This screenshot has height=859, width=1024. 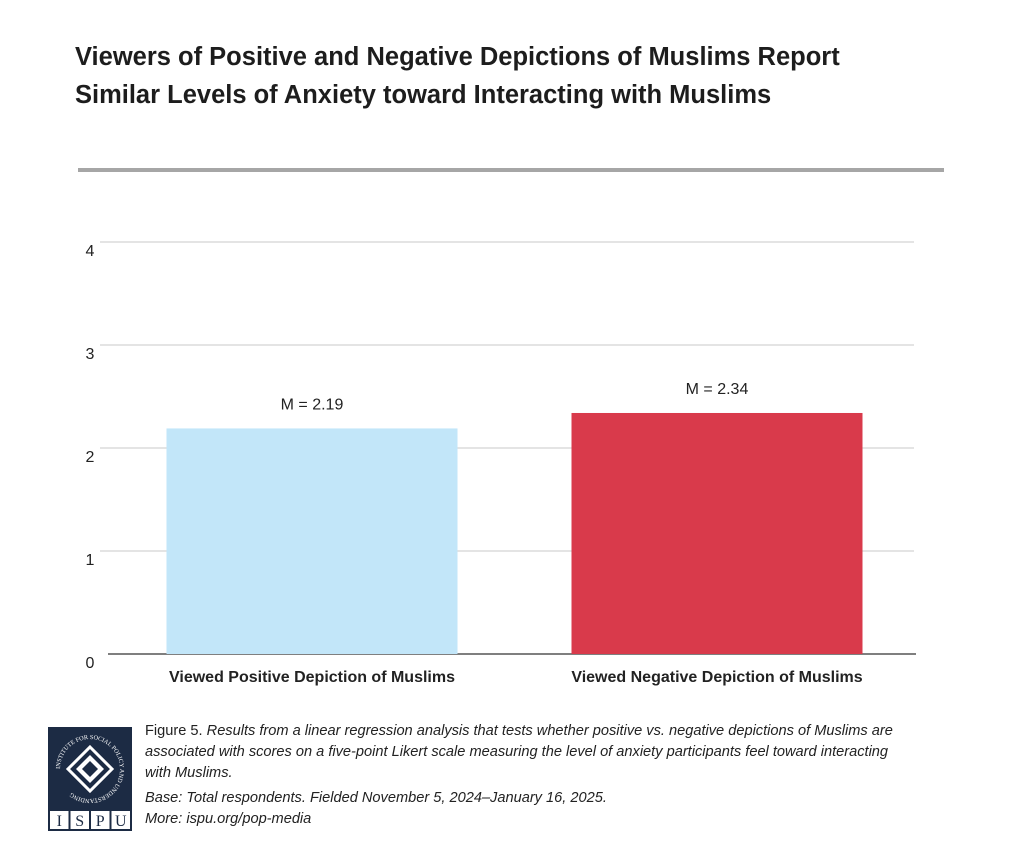 I want to click on x-tick-label: Viewed Positive Depiction of Muslims, so click(x=312, y=677).